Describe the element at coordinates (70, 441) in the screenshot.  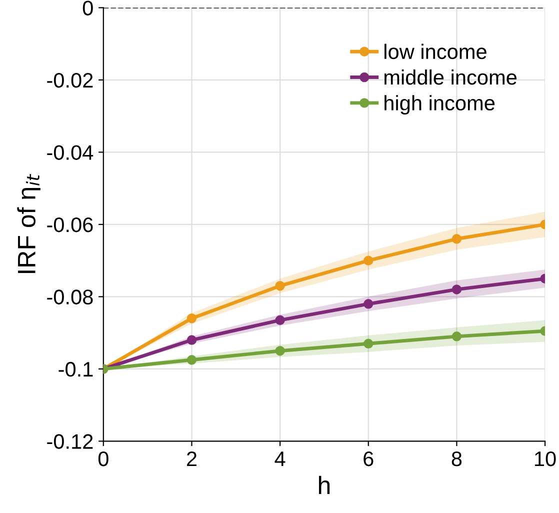
I see `y-tick-label: -0.12` at that location.